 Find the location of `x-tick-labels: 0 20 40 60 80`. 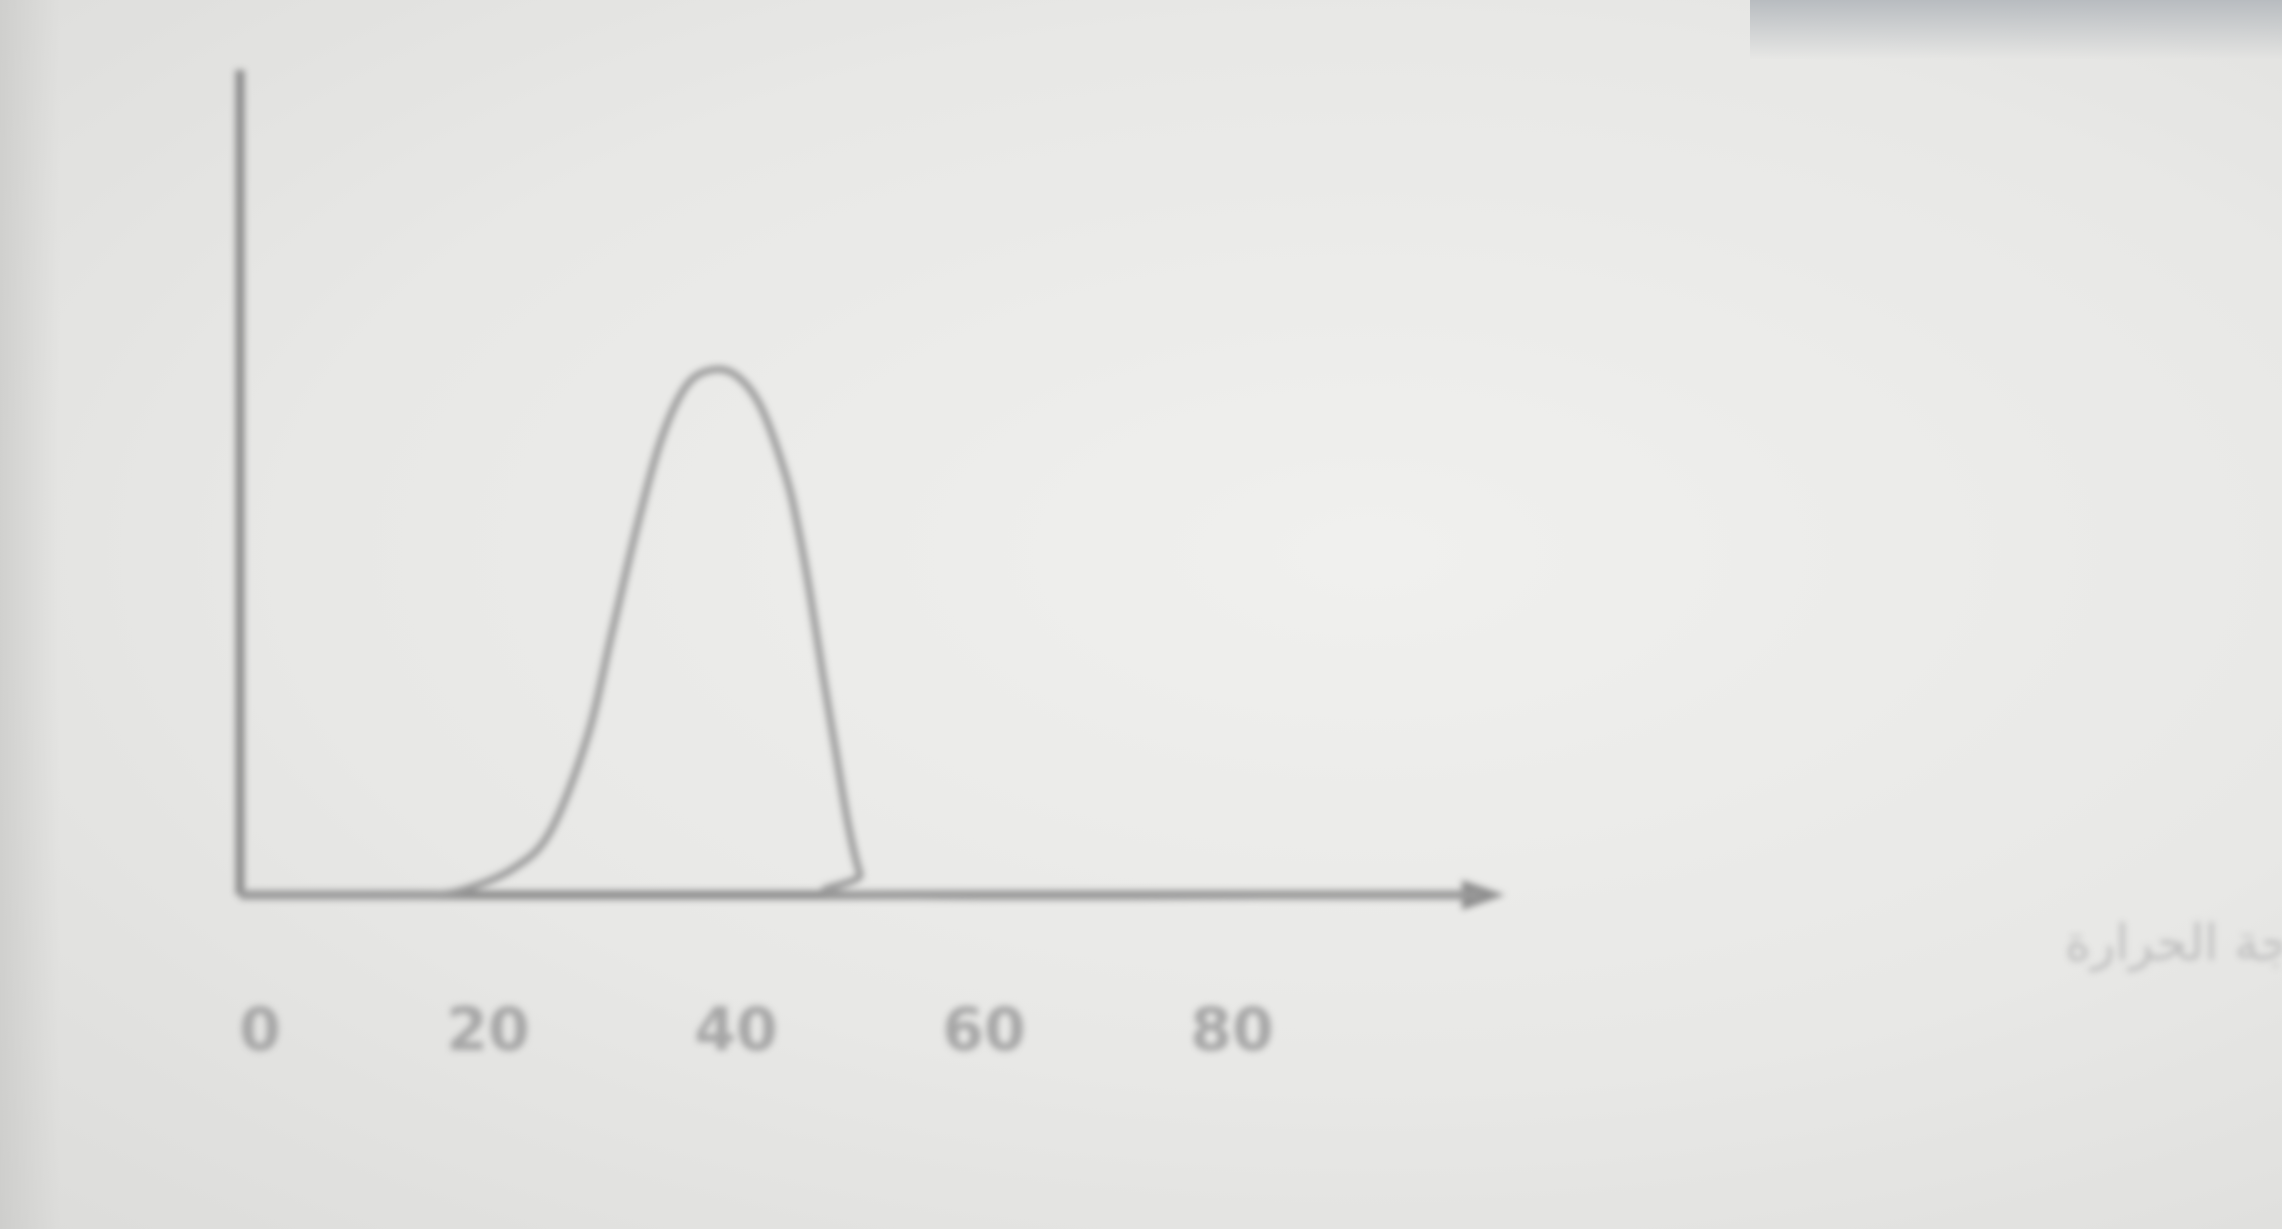

x-tick-labels: 0 20 40 60 80 is located at coordinates (756, 1030).